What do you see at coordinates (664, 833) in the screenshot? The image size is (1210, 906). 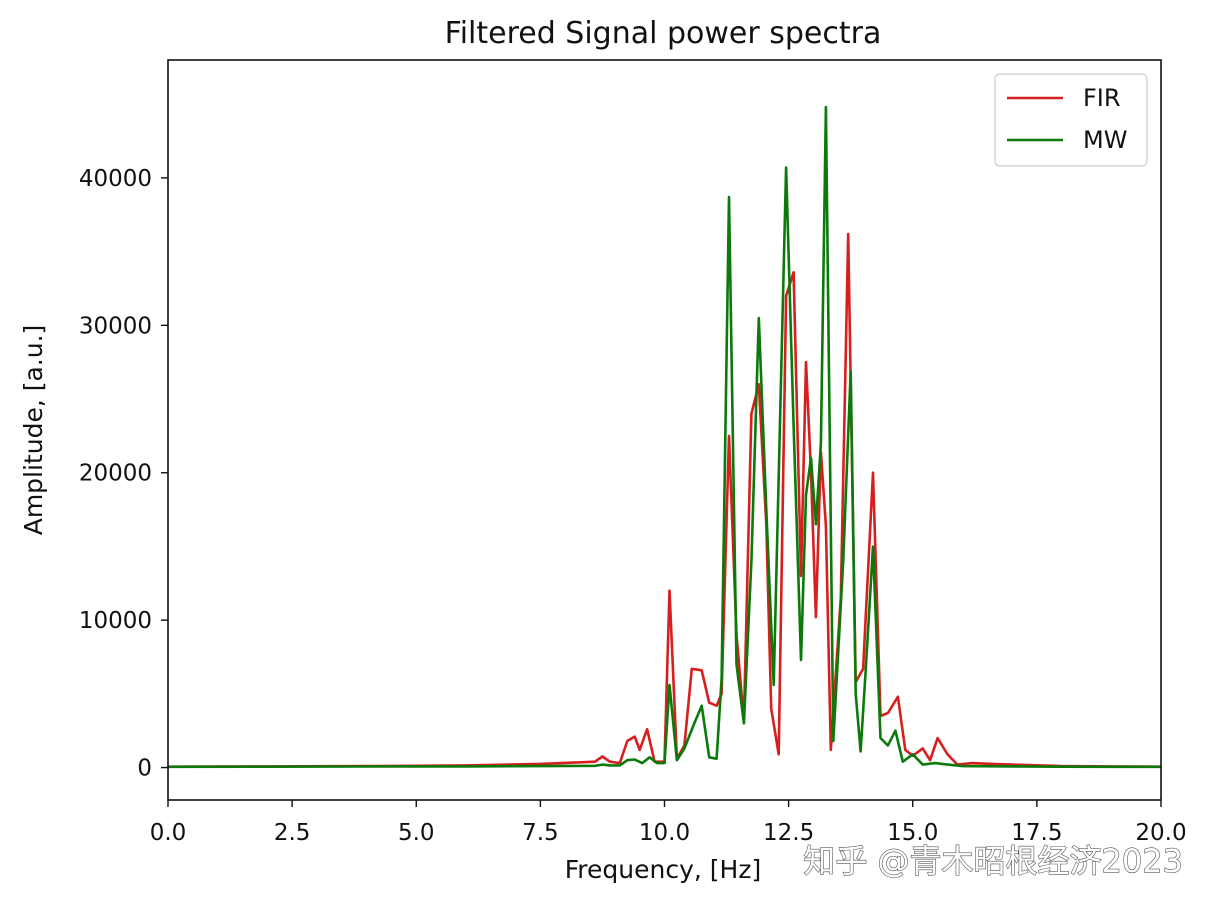 I see `x-tick-label: 10.0` at bounding box center [664, 833].